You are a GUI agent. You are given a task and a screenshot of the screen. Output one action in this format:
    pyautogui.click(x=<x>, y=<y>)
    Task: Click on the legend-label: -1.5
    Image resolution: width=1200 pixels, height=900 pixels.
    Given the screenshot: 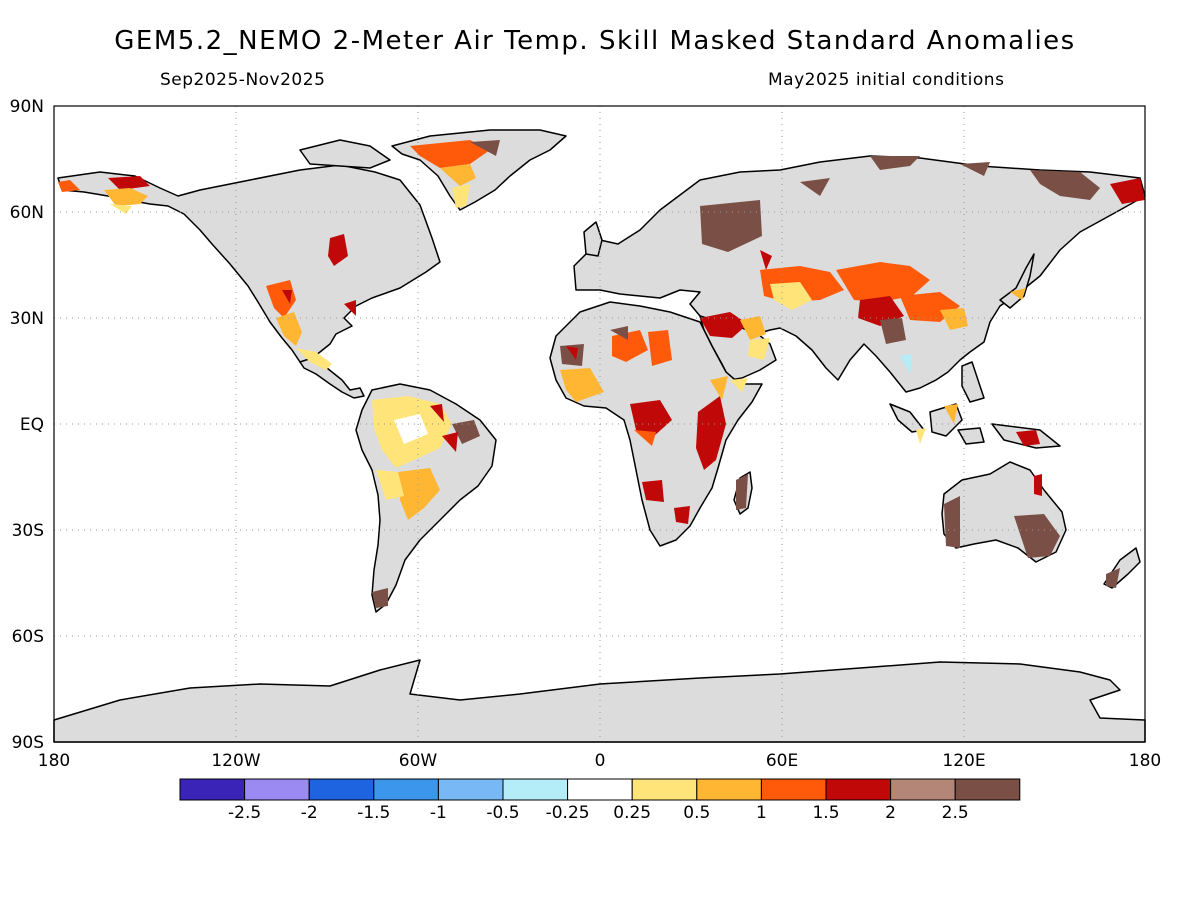 What is the action you would take?
    pyautogui.click(x=373, y=813)
    